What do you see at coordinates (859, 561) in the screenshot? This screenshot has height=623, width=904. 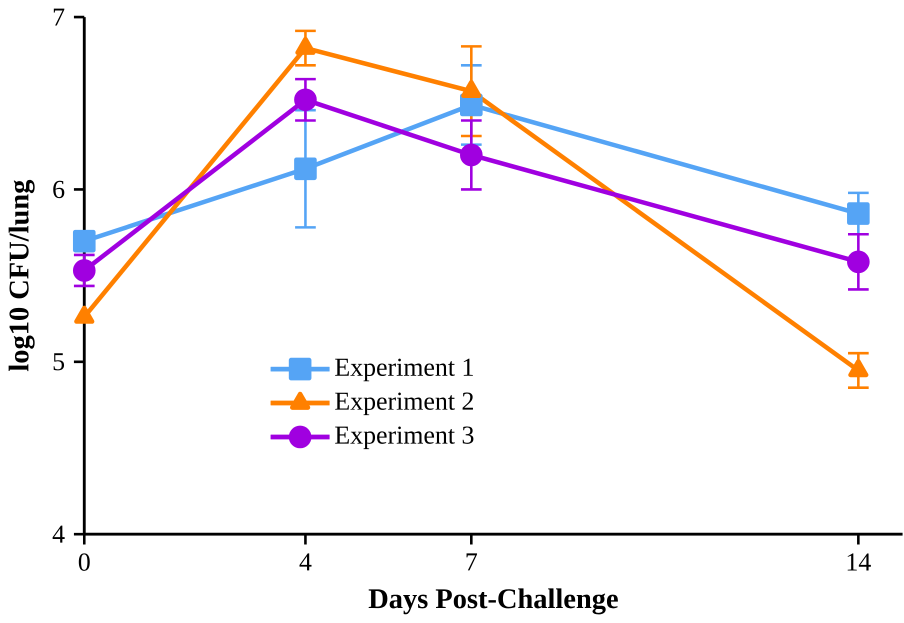 I see `x-tick-label: 14` at bounding box center [859, 561].